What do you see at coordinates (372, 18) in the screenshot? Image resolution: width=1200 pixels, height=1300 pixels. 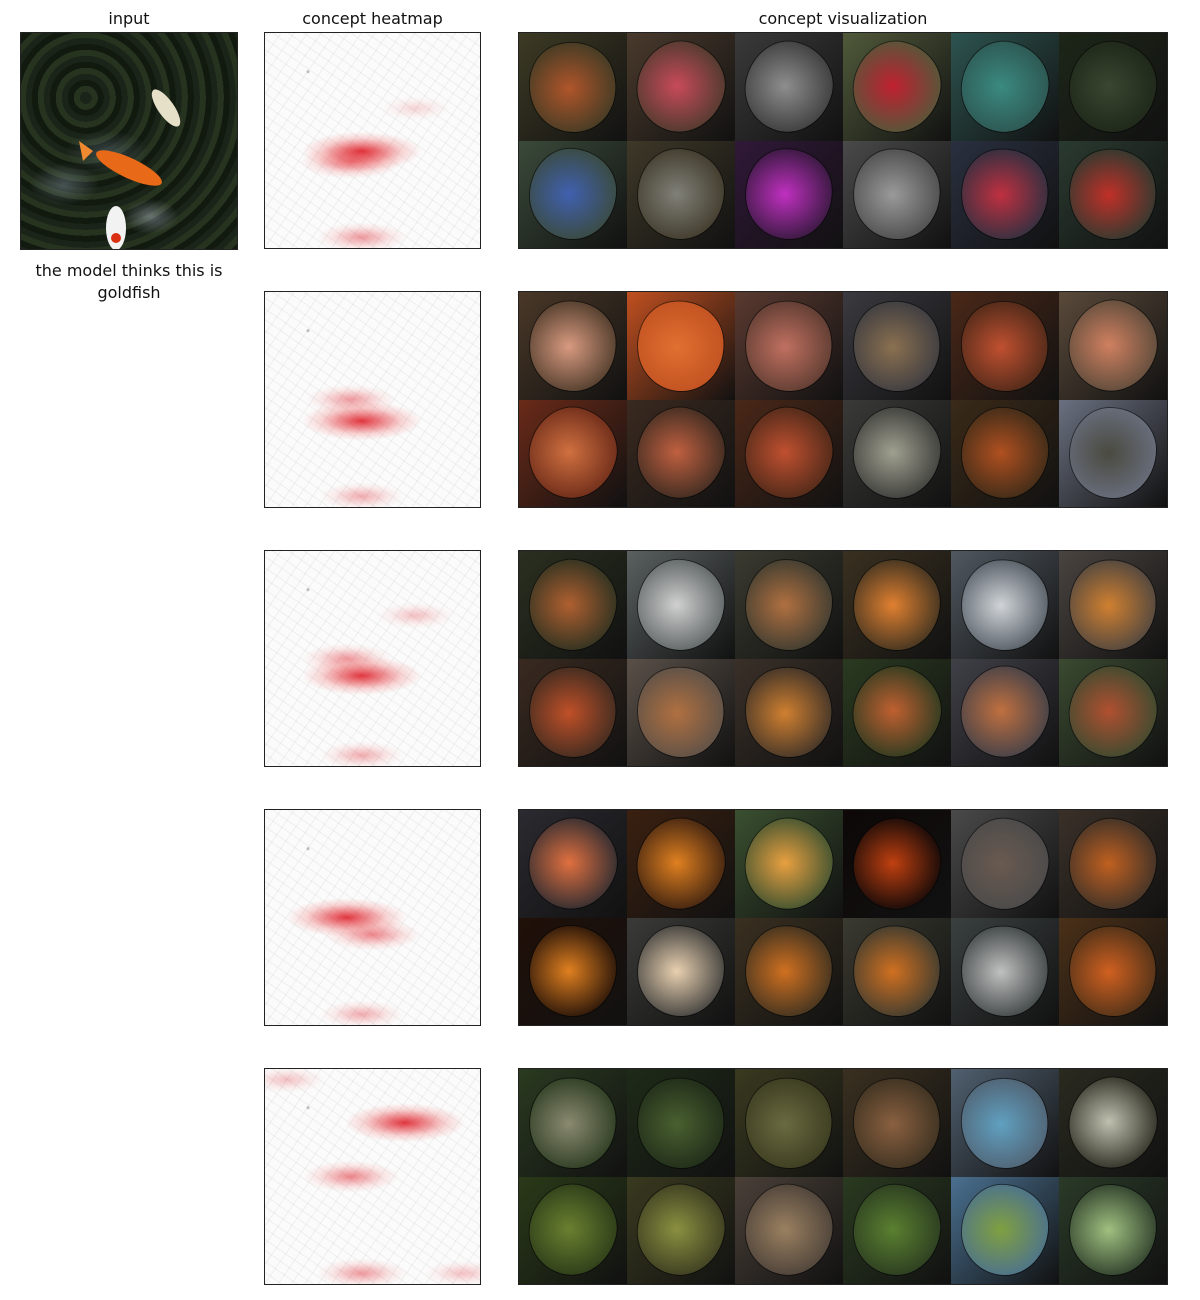 I see `column-title-heatmap: concept heatmap` at bounding box center [372, 18].